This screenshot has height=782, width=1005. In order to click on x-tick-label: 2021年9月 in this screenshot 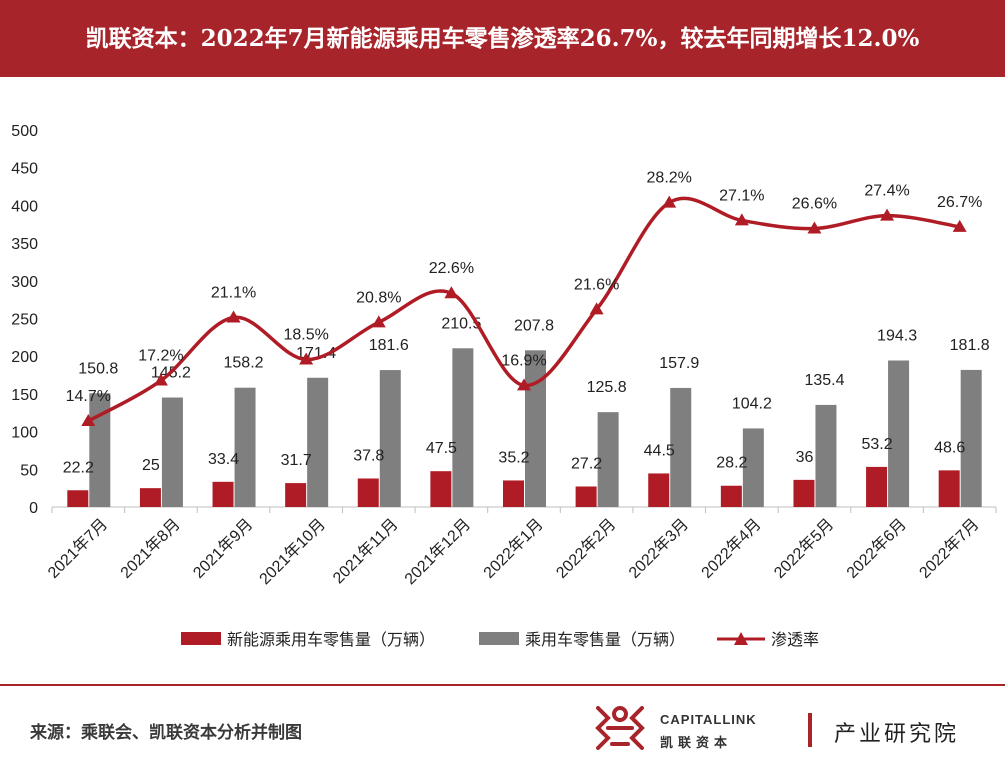, I will do `click(223, 548)`.